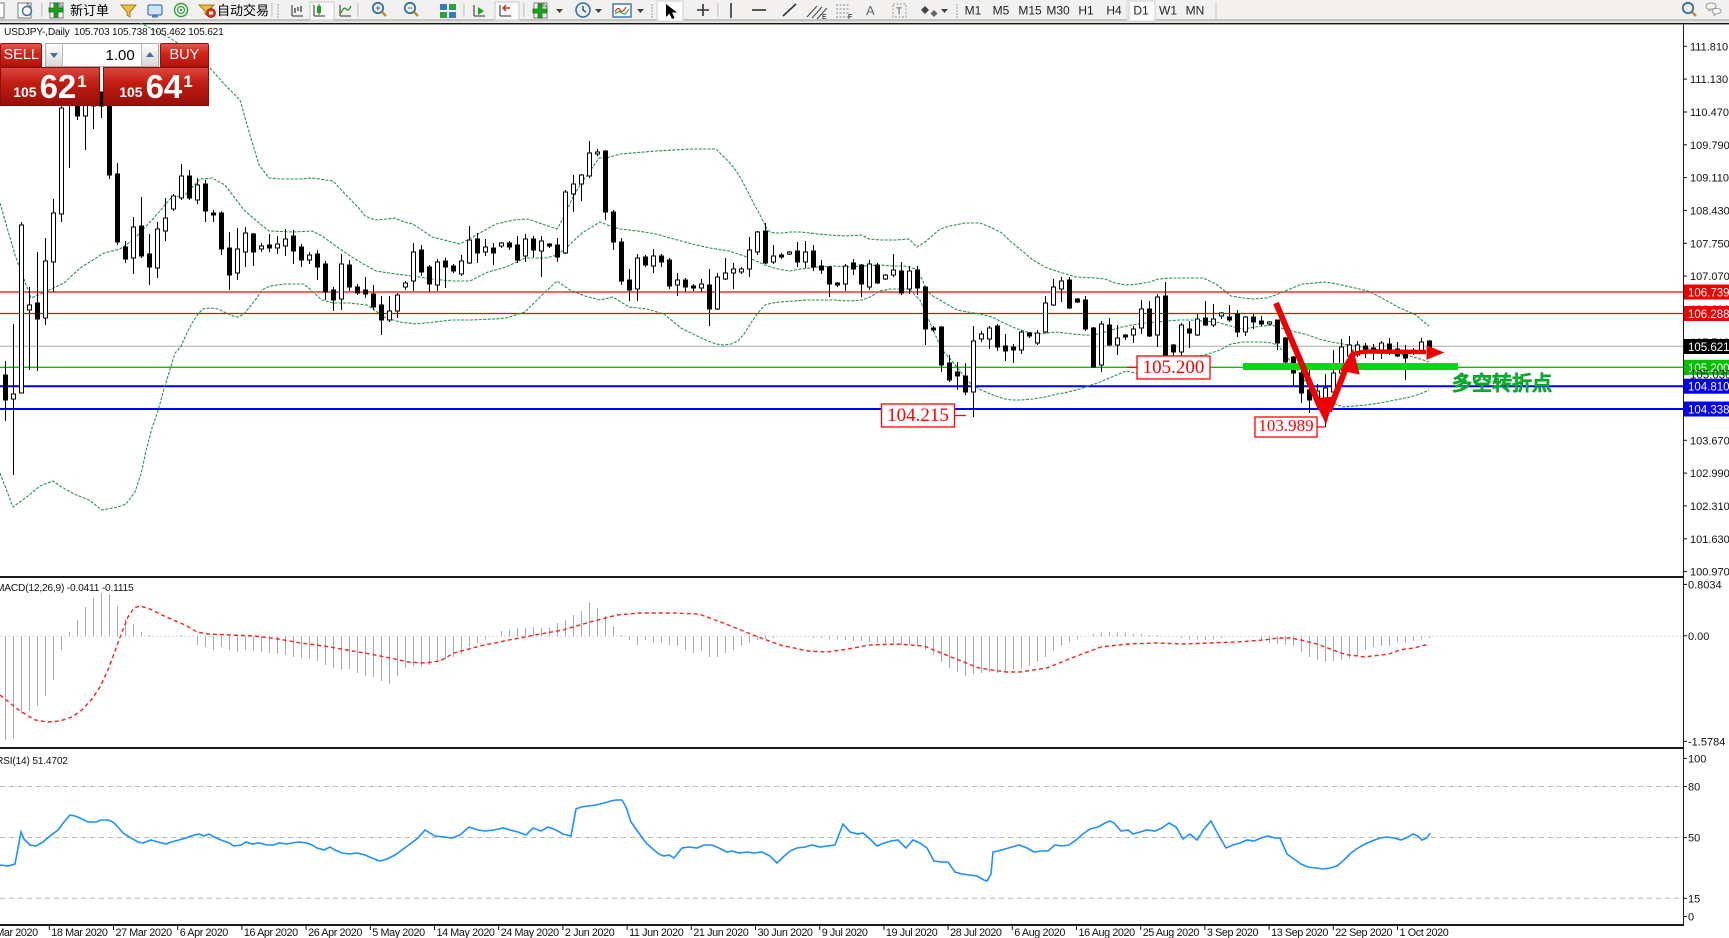 This screenshot has height=938, width=1729. What do you see at coordinates (19, 932) in the screenshot?
I see `svg-text: 9 Mar 2020` at bounding box center [19, 932].